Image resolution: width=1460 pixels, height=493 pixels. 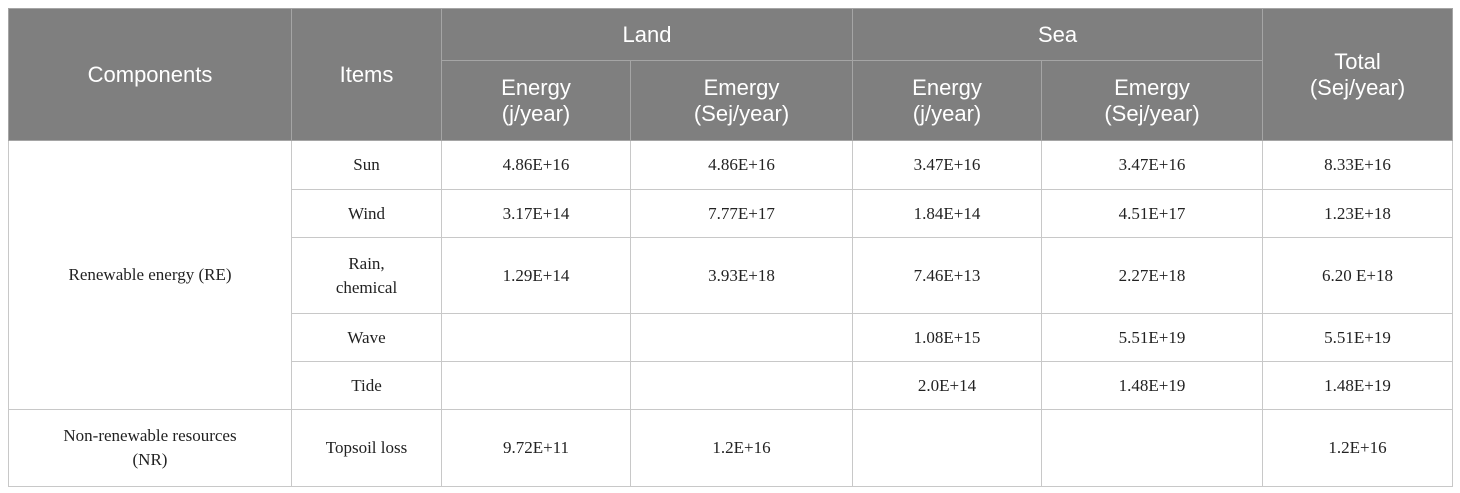 What do you see at coordinates (1358, 213) in the screenshot?
I see `value-cell: 1.23E+18` at bounding box center [1358, 213].